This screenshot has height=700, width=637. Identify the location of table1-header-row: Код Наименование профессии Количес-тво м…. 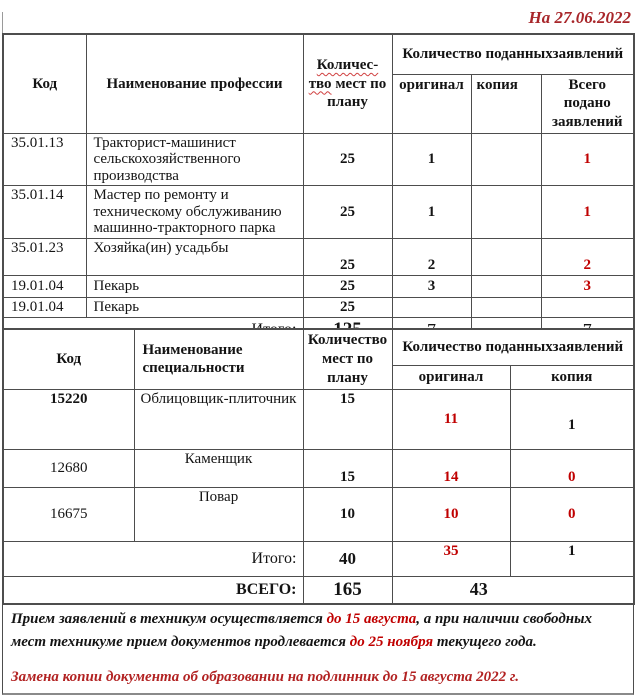
(318, 83).